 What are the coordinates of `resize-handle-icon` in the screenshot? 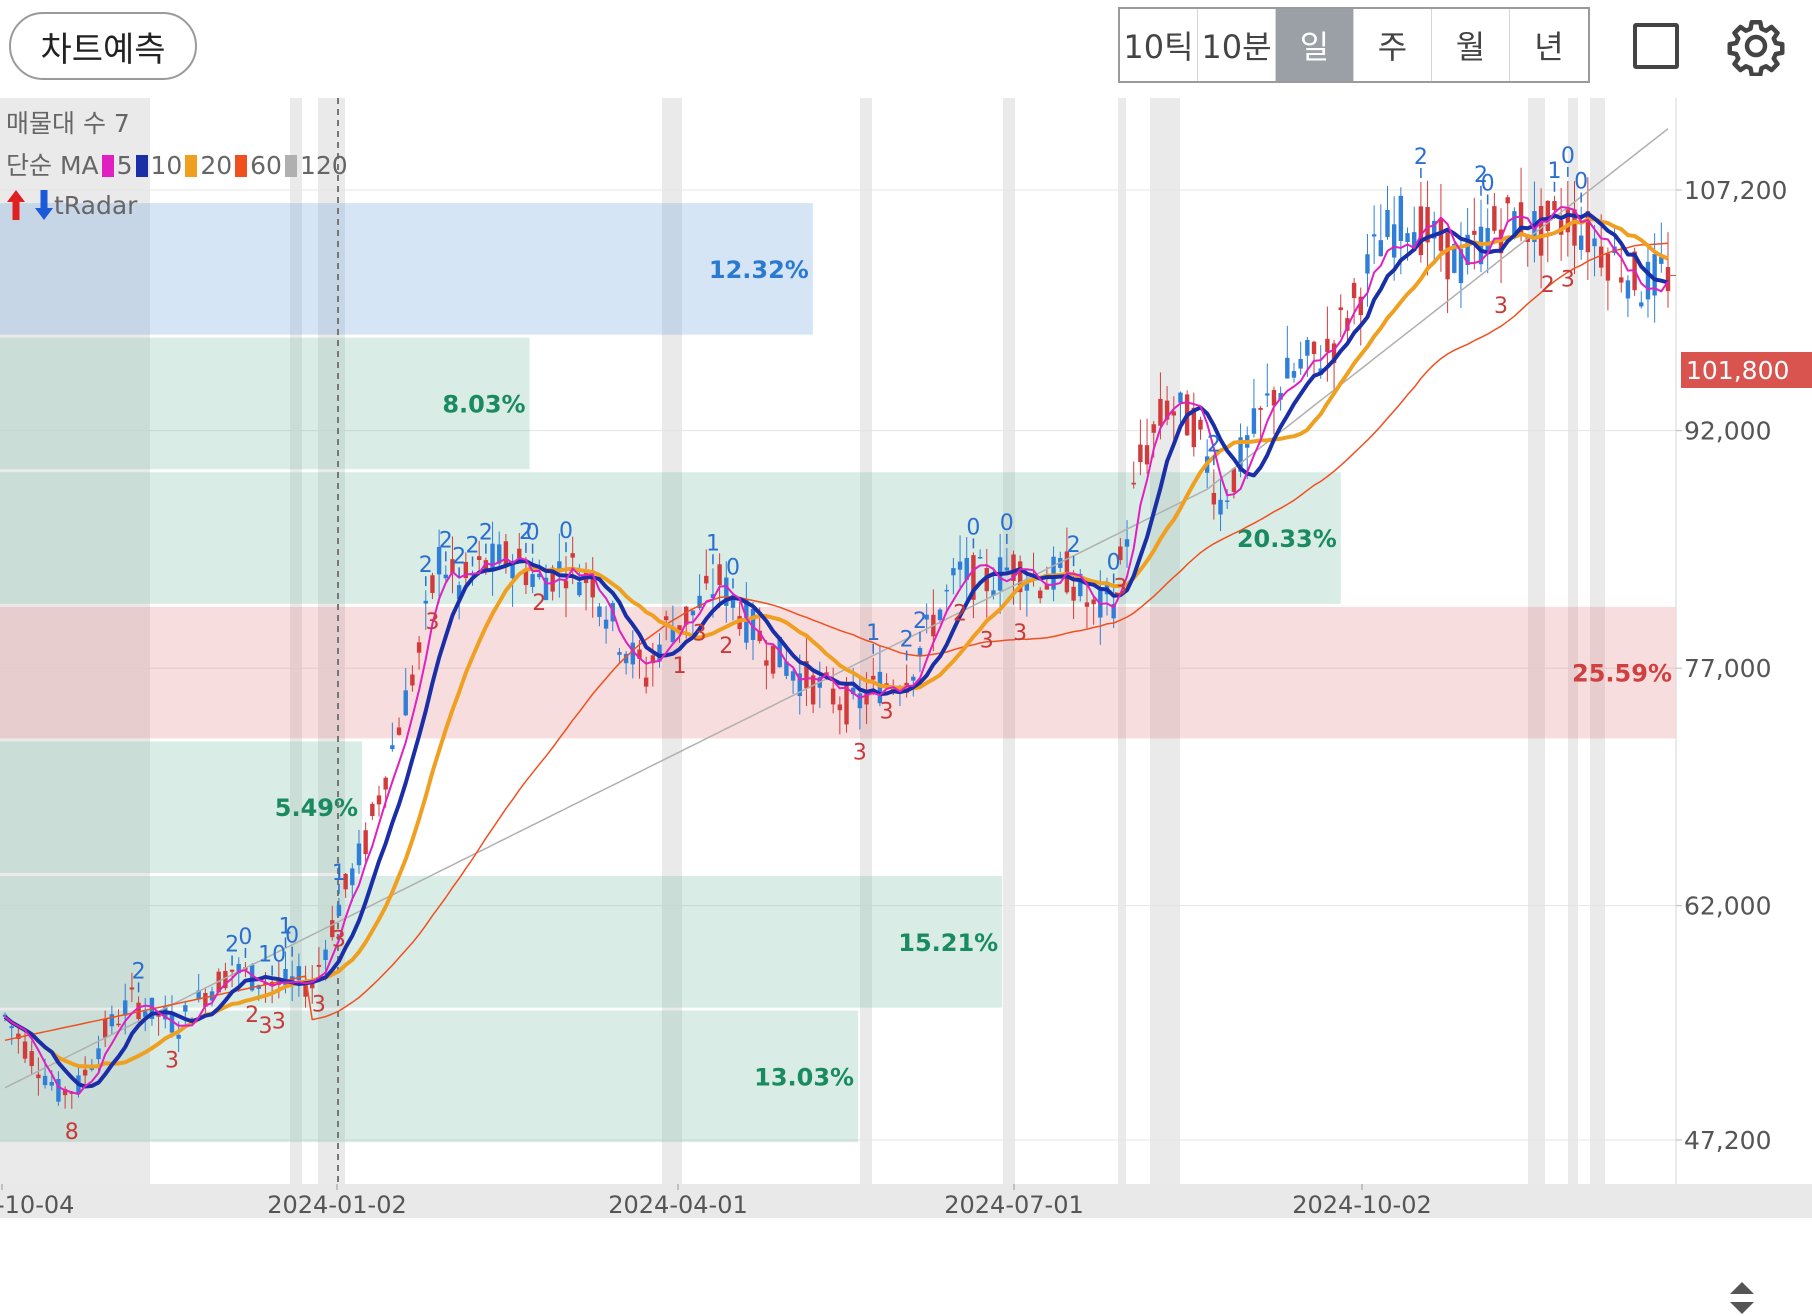 It's located at (1742, 1298).